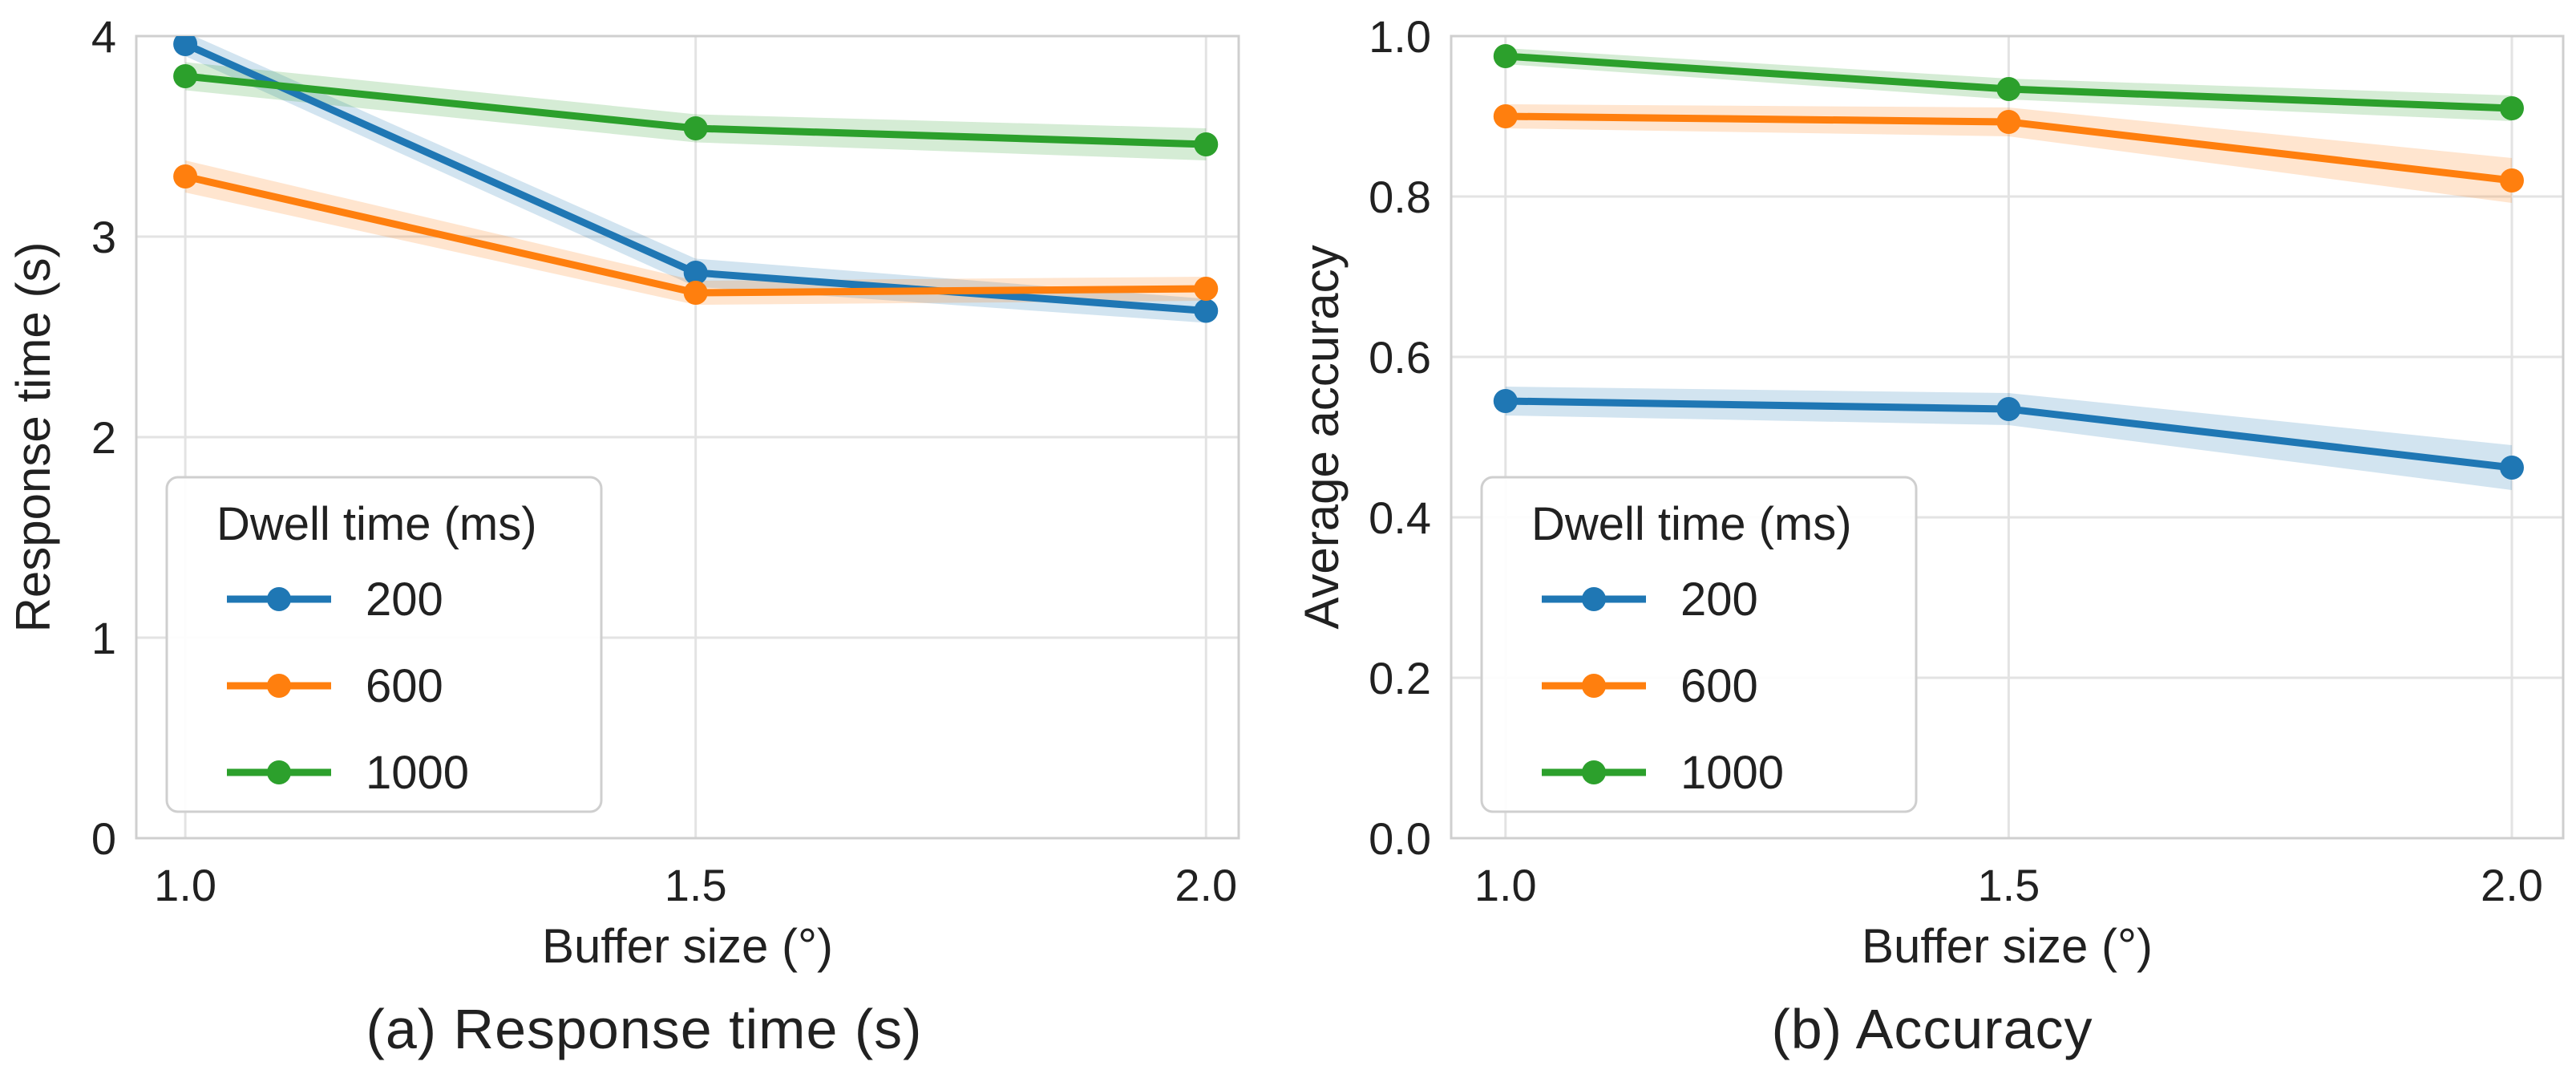 The height and width of the screenshot is (1082, 2576). Describe the element at coordinates (103, 237) in the screenshot. I see `y-tick-label: 3` at that location.